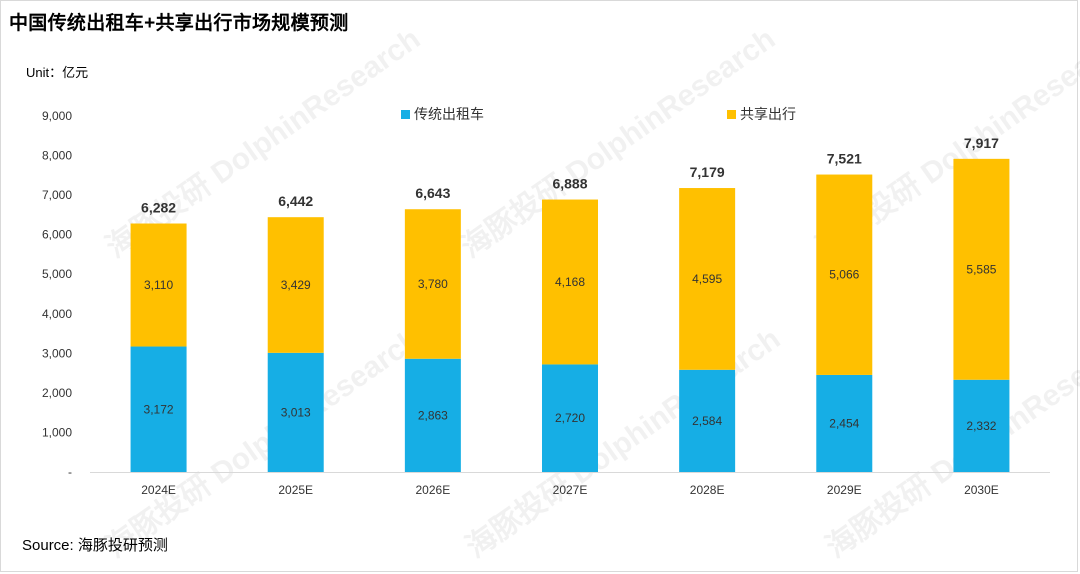  I want to click on x-tick-label: 2028E, so click(707, 490).